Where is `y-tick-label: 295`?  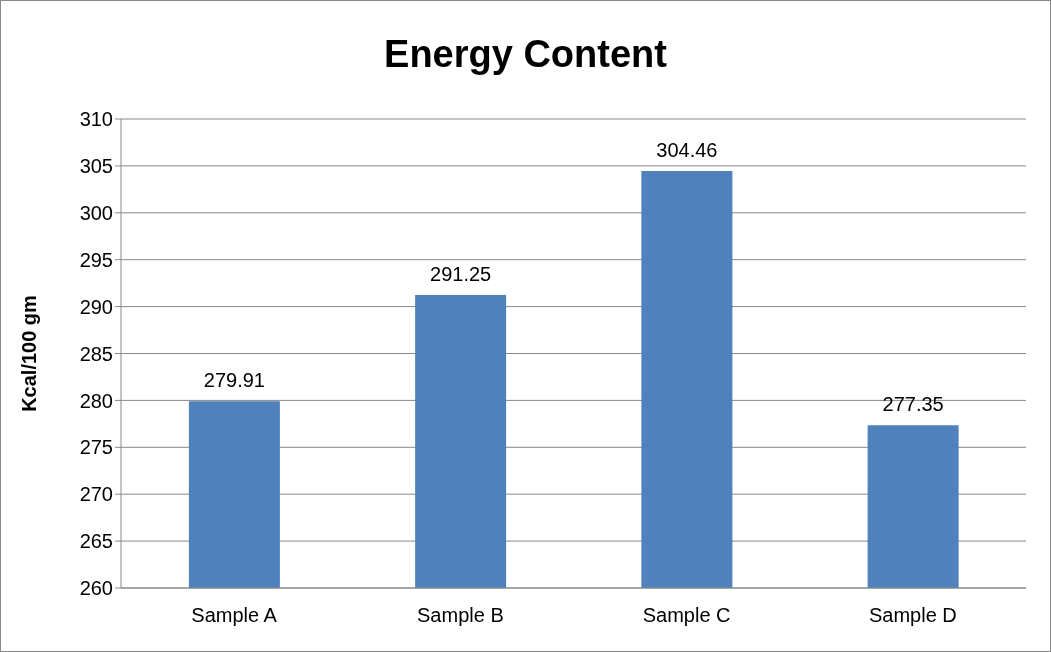
y-tick-label: 295 is located at coordinates (96, 259).